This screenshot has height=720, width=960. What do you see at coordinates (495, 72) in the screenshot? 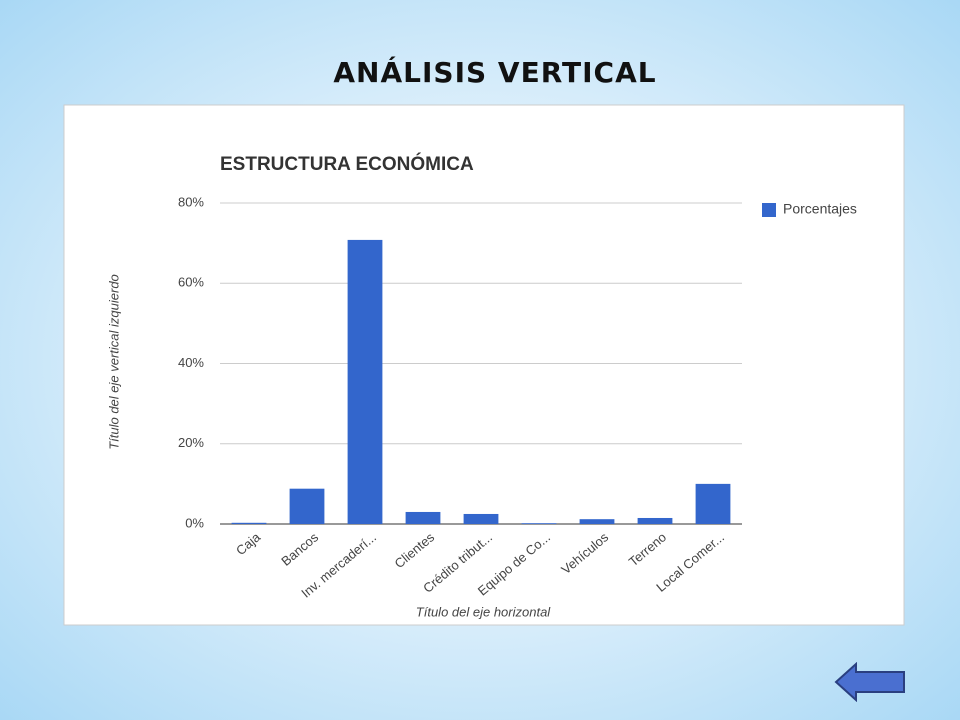
I see `slide-title: ANÁLISIS VERTICAL` at bounding box center [495, 72].